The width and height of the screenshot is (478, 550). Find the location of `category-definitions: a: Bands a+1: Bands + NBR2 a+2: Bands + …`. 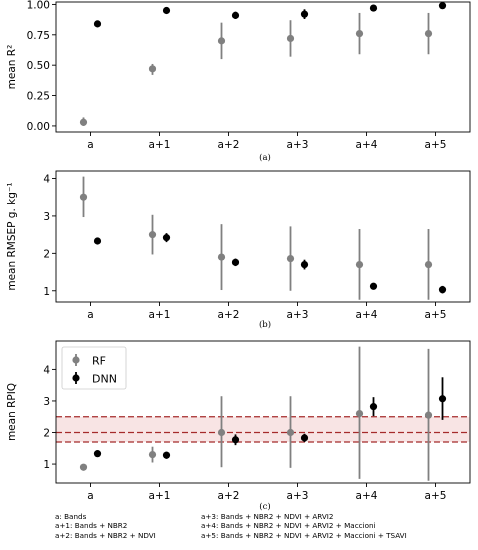

category-definitions: a: Bands a+1: Bands + NBR2 a+2: Bands + … is located at coordinates (265, 531).